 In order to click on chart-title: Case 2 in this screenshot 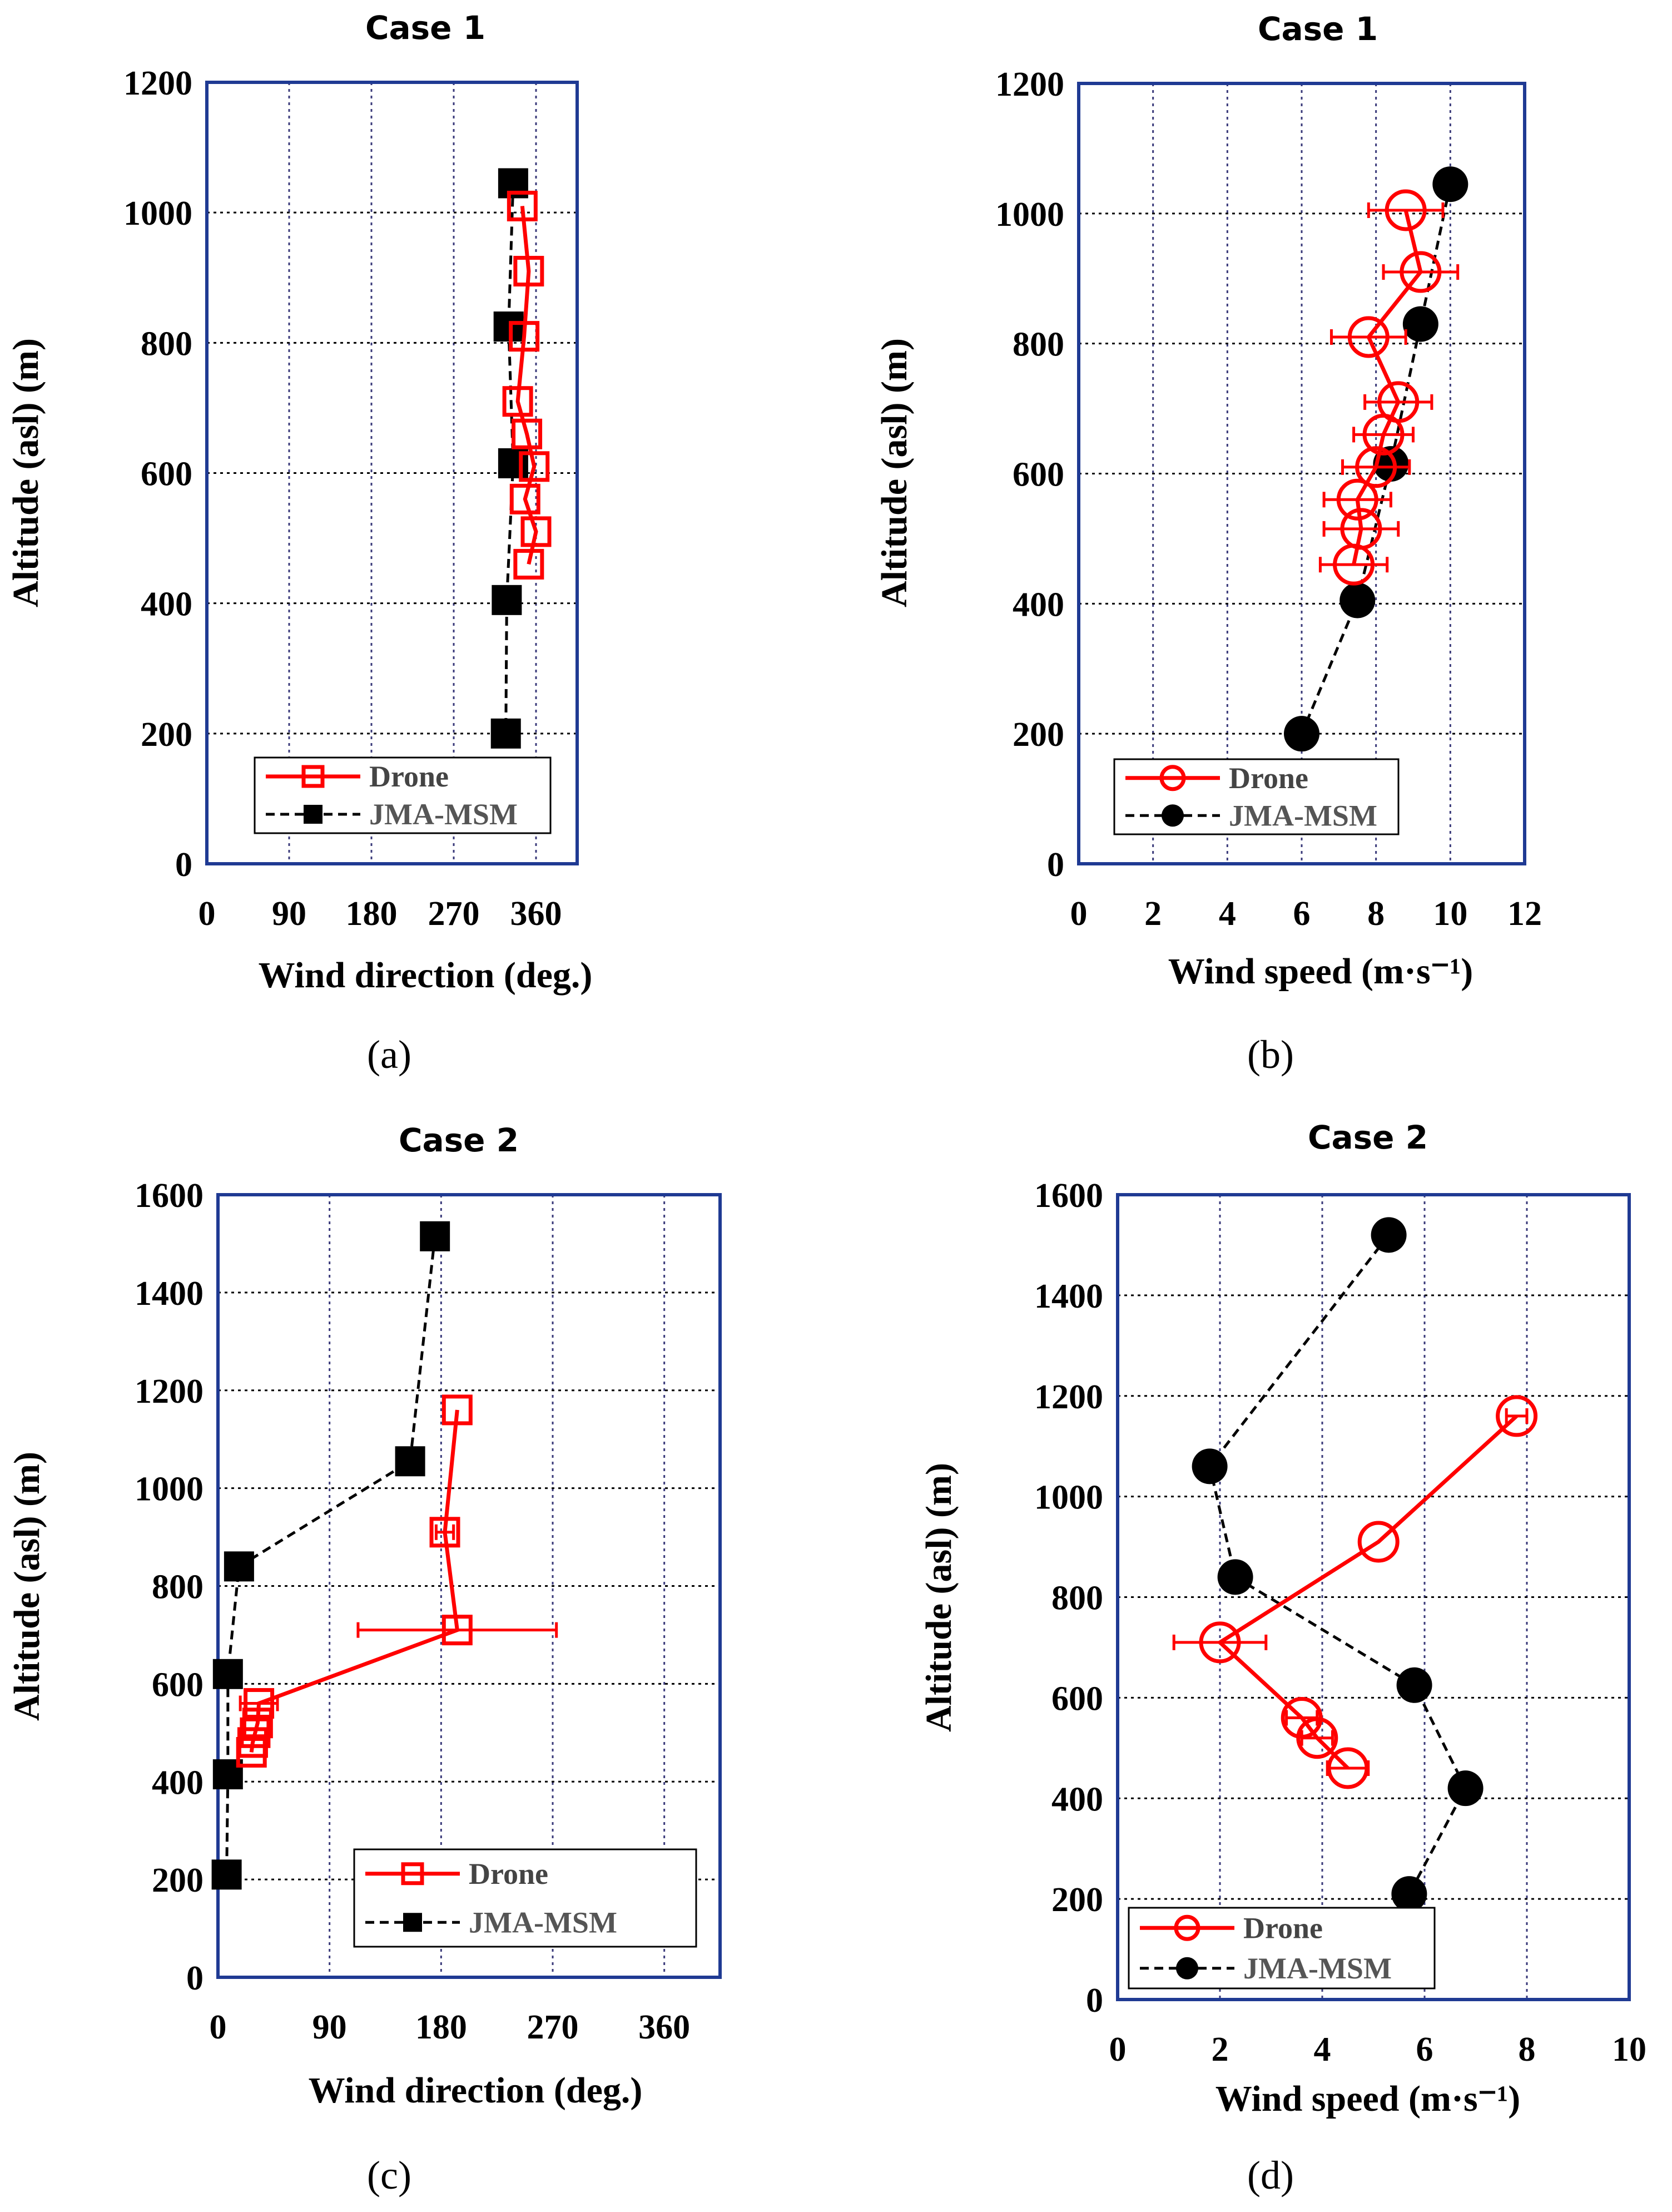, I will do `click(459, 1140)`.